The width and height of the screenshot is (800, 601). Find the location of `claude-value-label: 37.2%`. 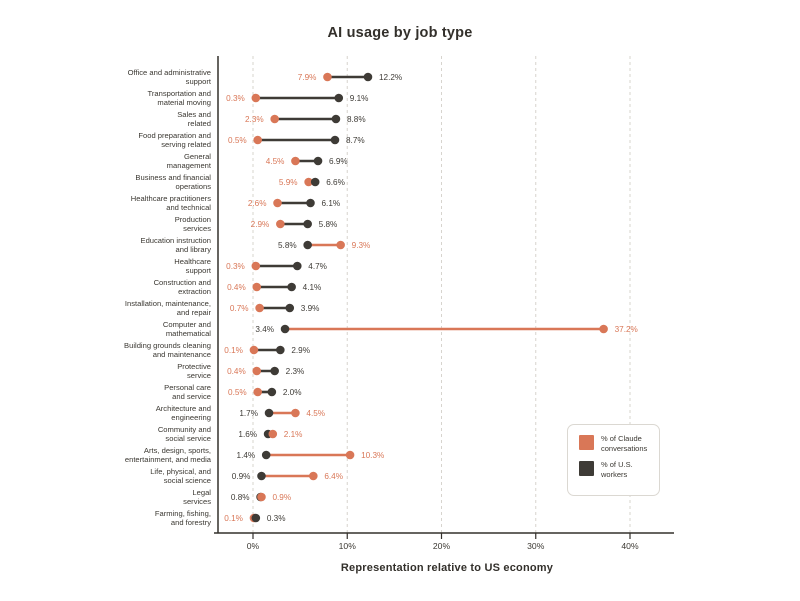

claude-value-label: 37.2% is located at coordinates (626, 329).